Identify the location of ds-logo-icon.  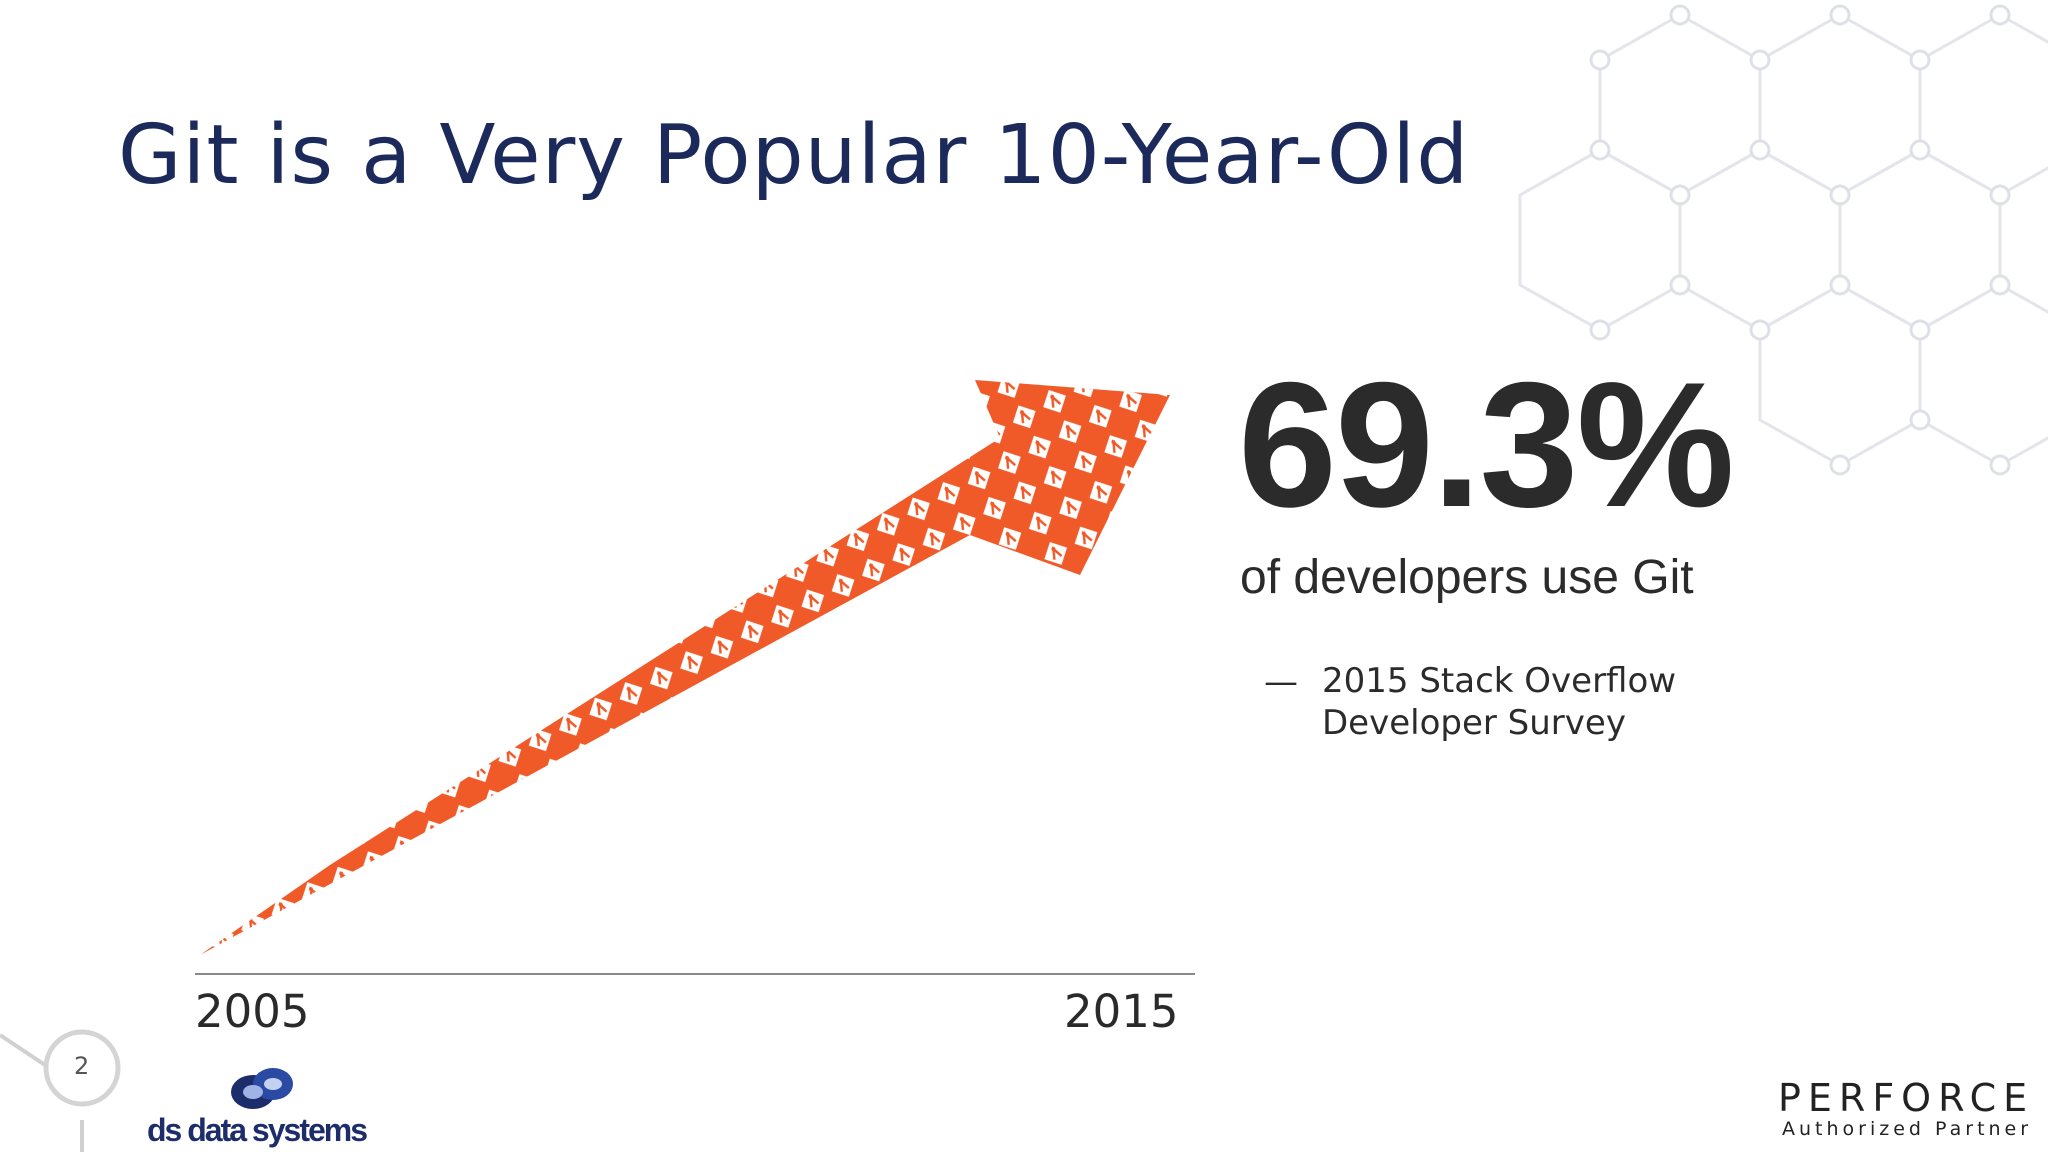
(262, 1088).